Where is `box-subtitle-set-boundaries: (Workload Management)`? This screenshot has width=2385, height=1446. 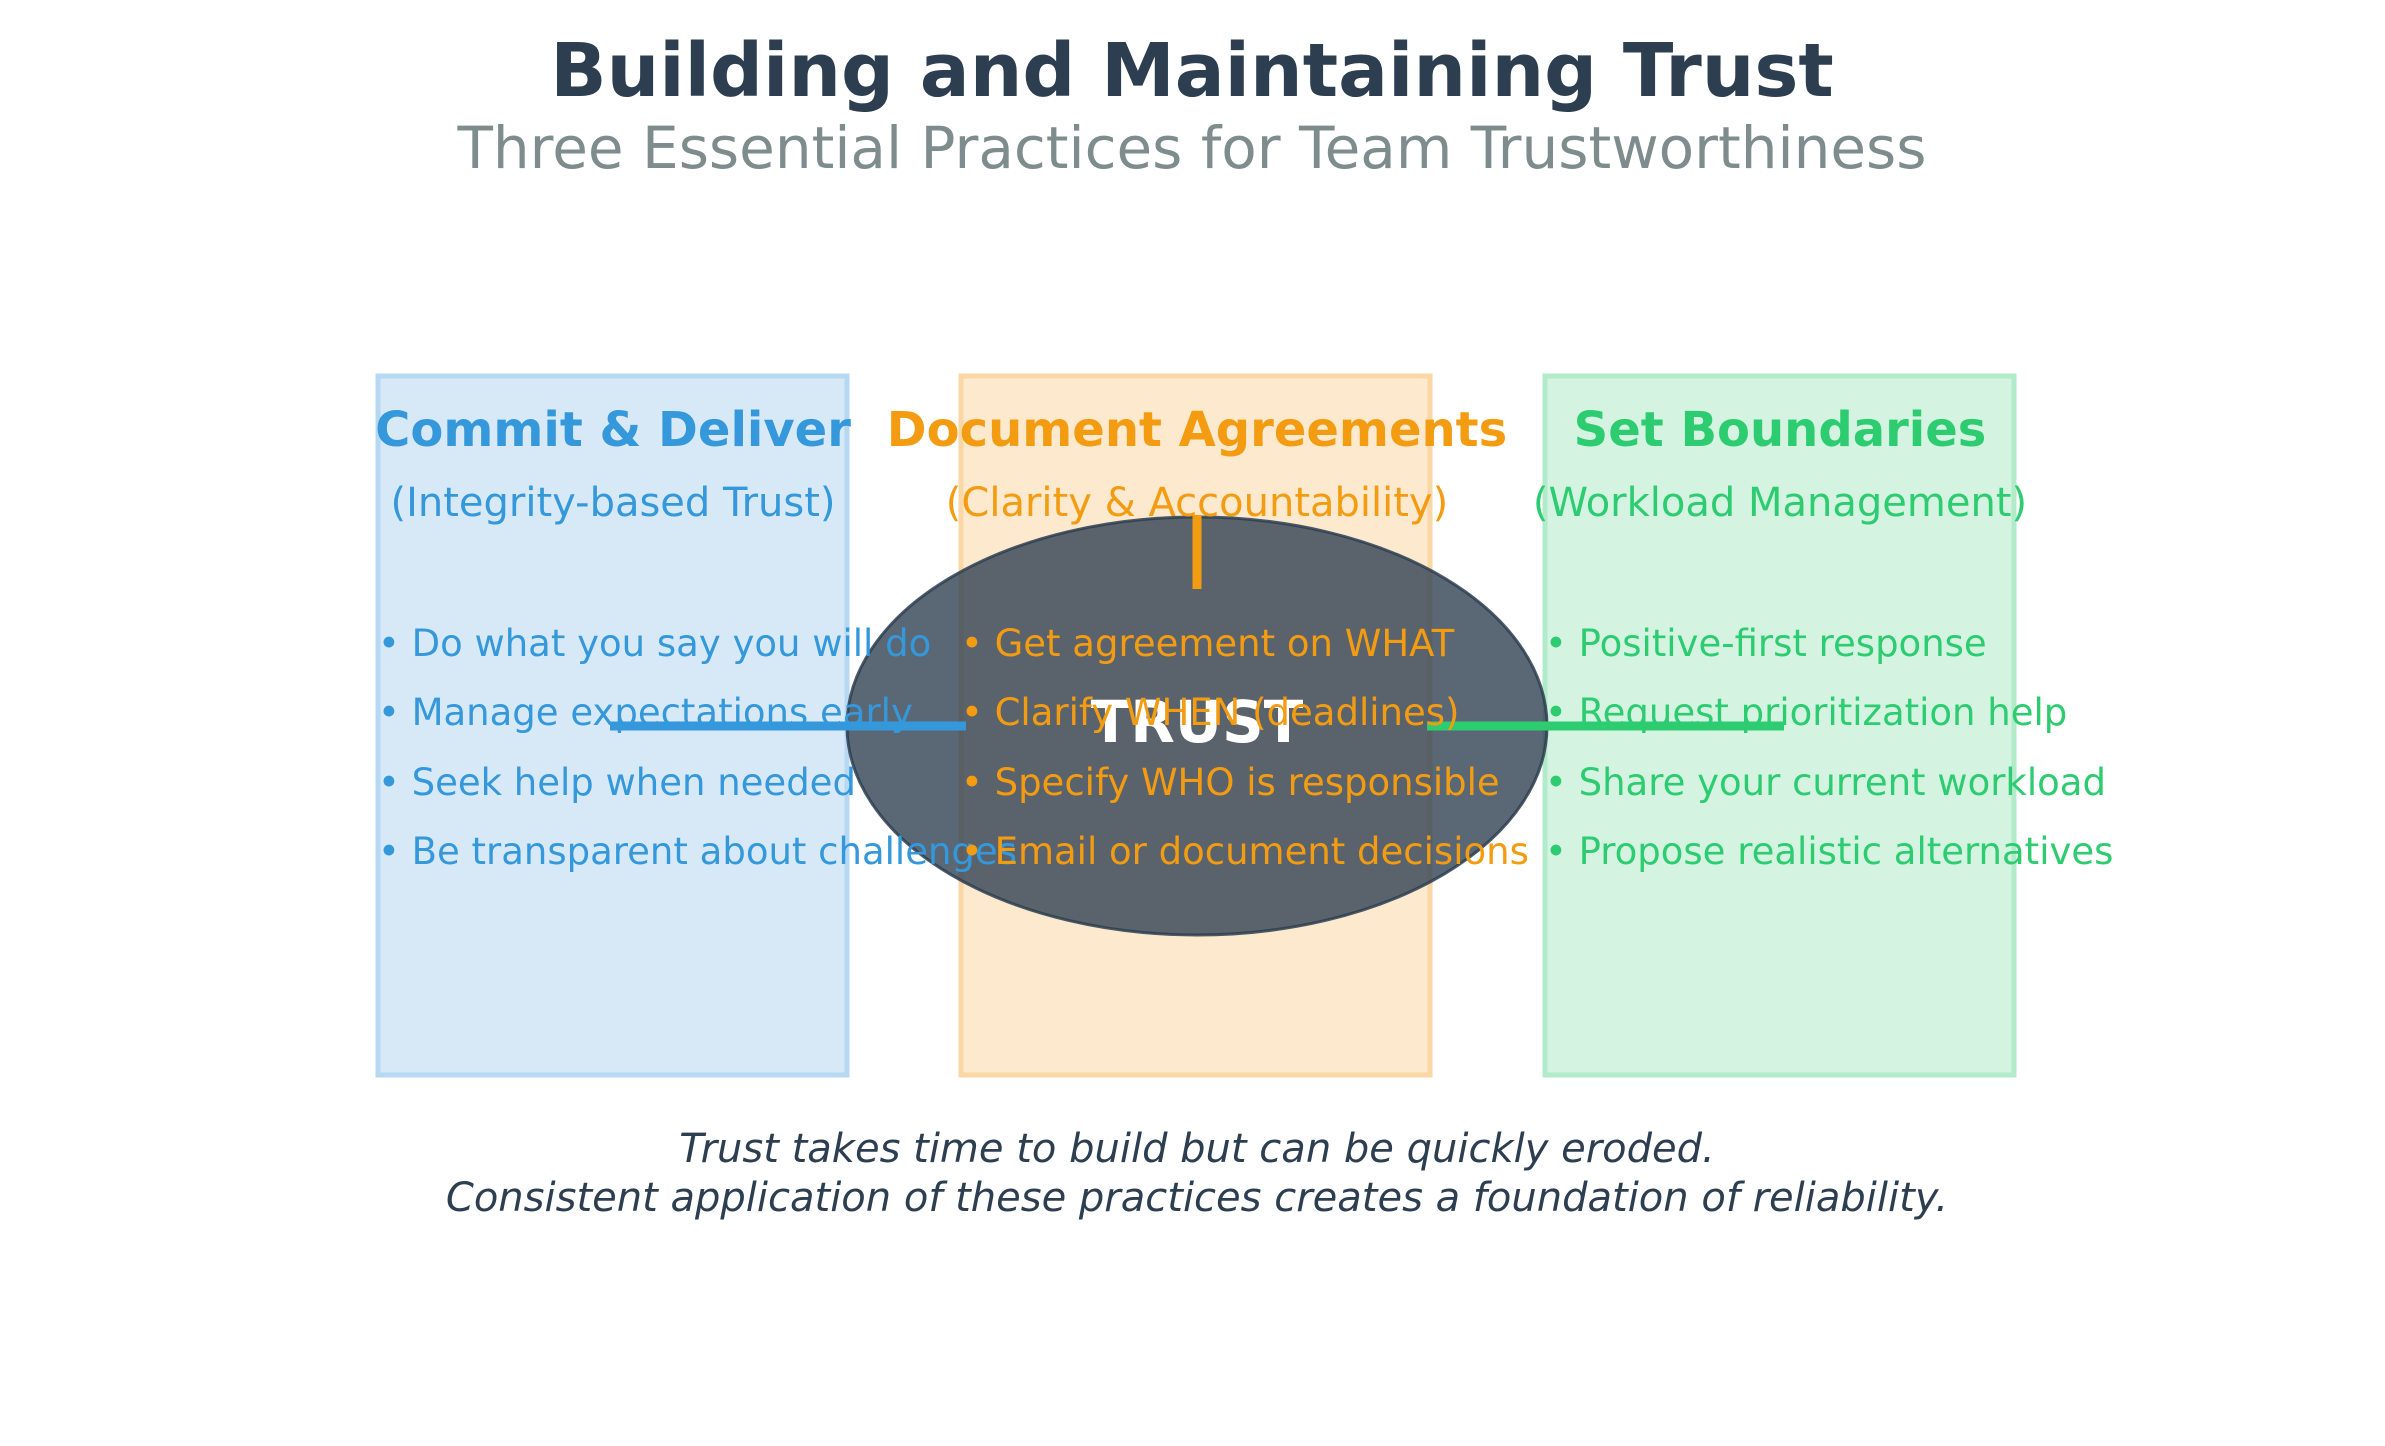
box-subtitle-set-boundaries: (Workload Management) is located at coordinates (1780, 503).